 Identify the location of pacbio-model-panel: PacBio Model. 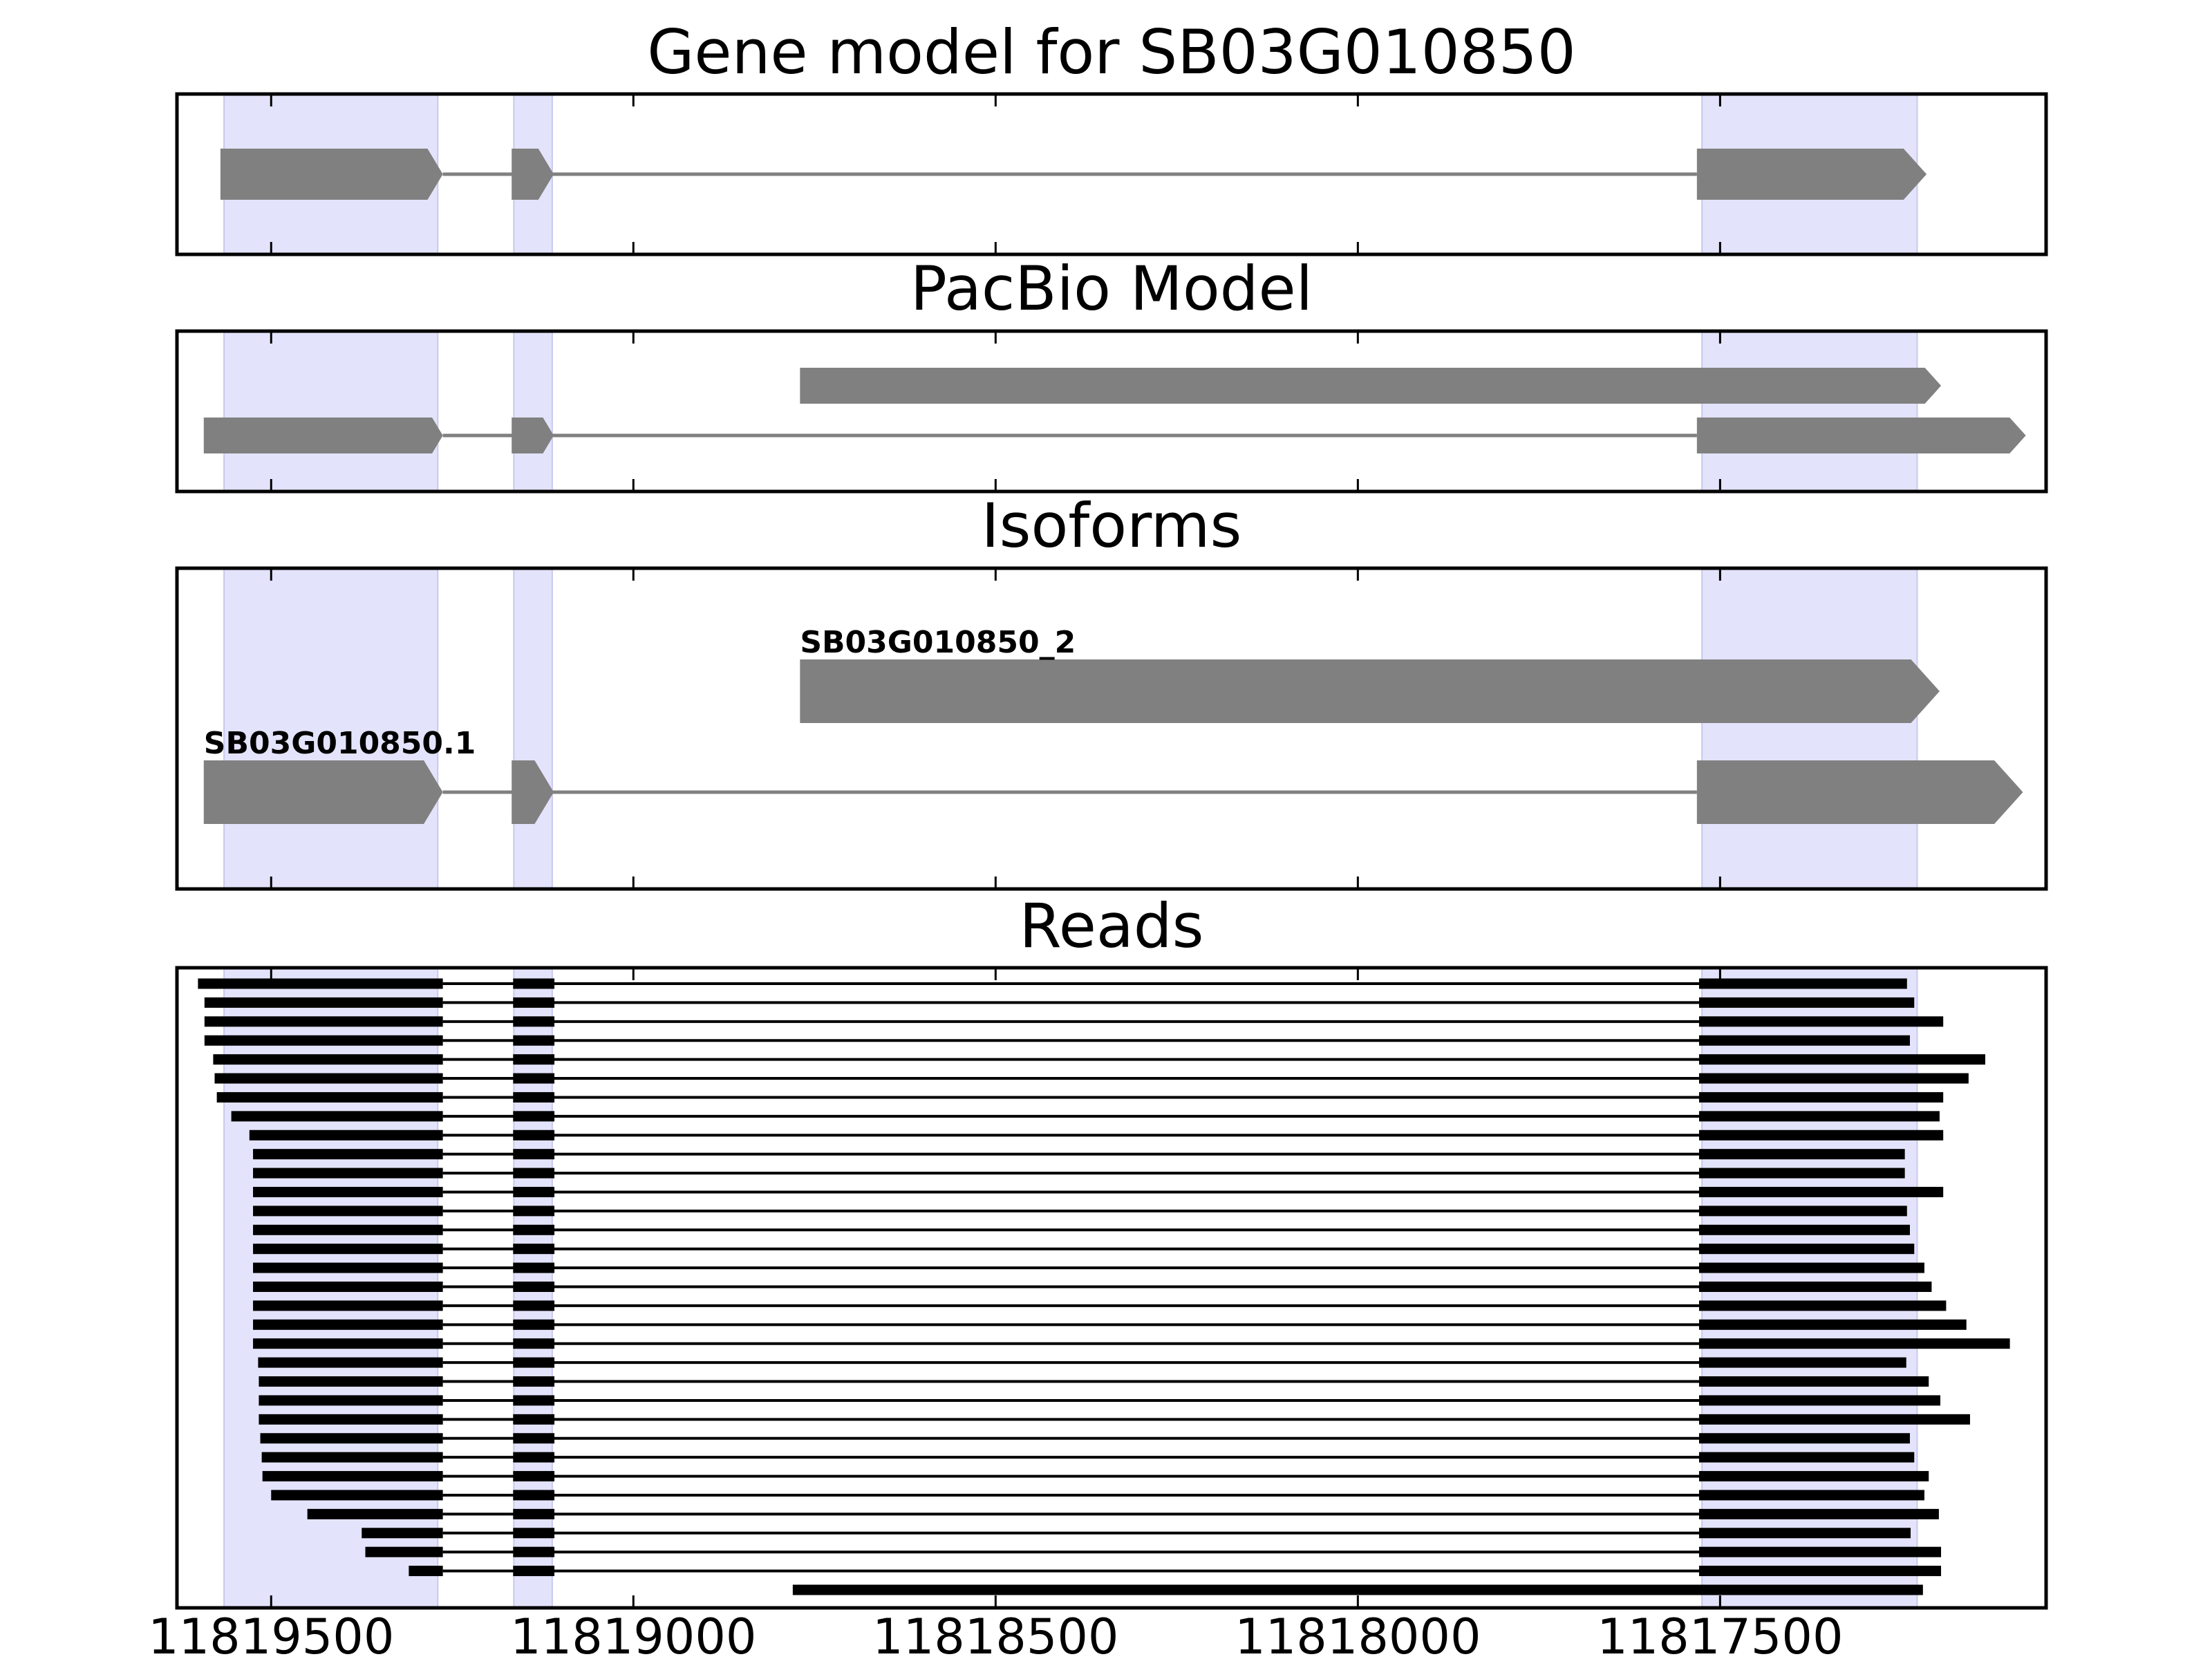
(1111, 373).